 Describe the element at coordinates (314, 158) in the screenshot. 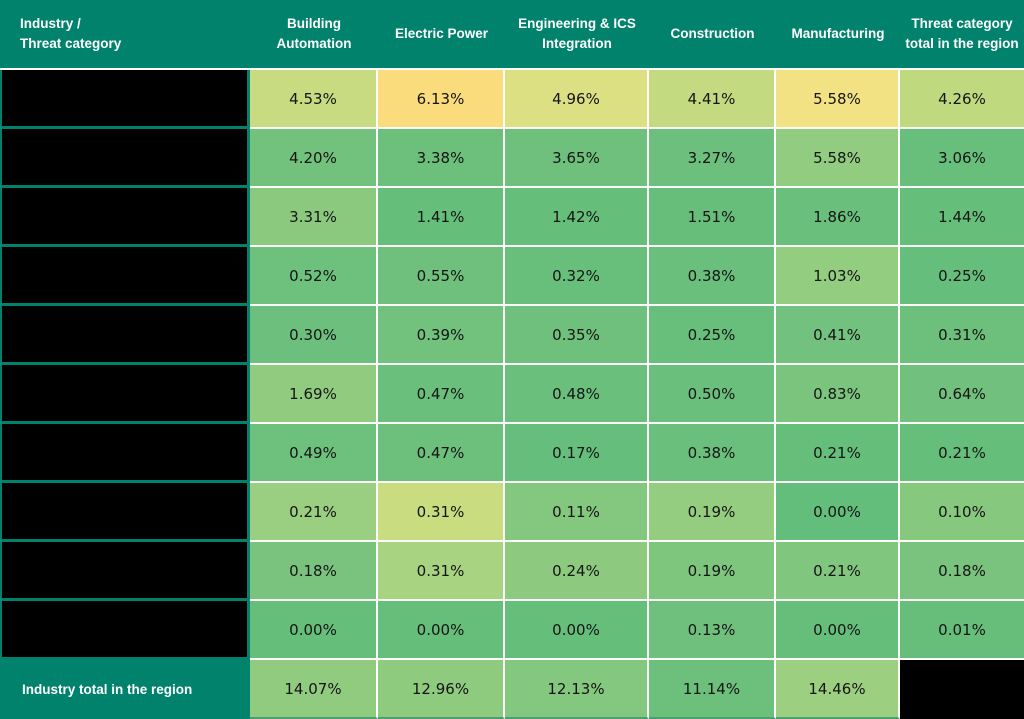

I see `data-cell: 4.20%` at that location.